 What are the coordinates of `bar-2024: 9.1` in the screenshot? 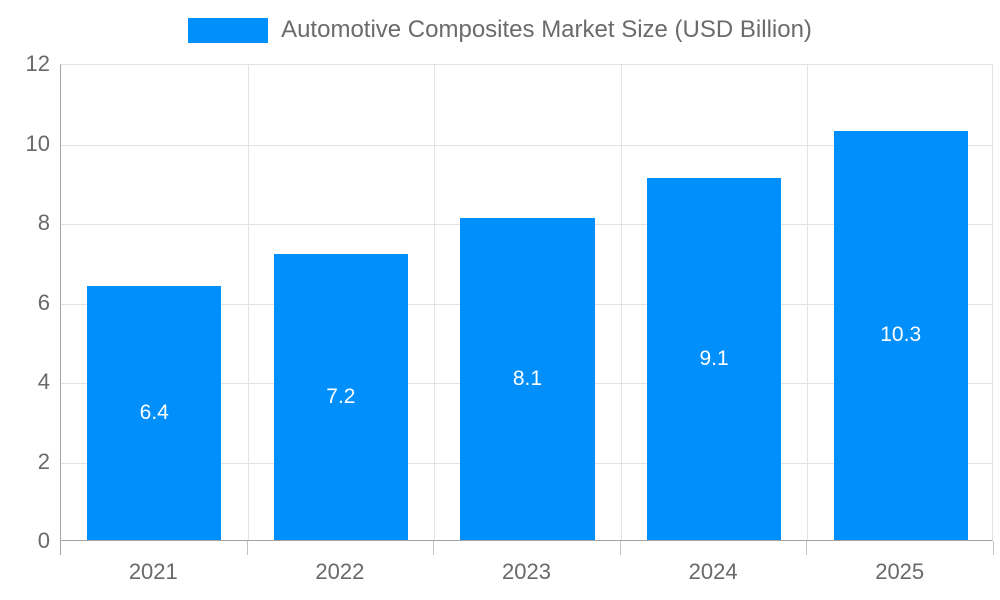 It's located at (714, 359).